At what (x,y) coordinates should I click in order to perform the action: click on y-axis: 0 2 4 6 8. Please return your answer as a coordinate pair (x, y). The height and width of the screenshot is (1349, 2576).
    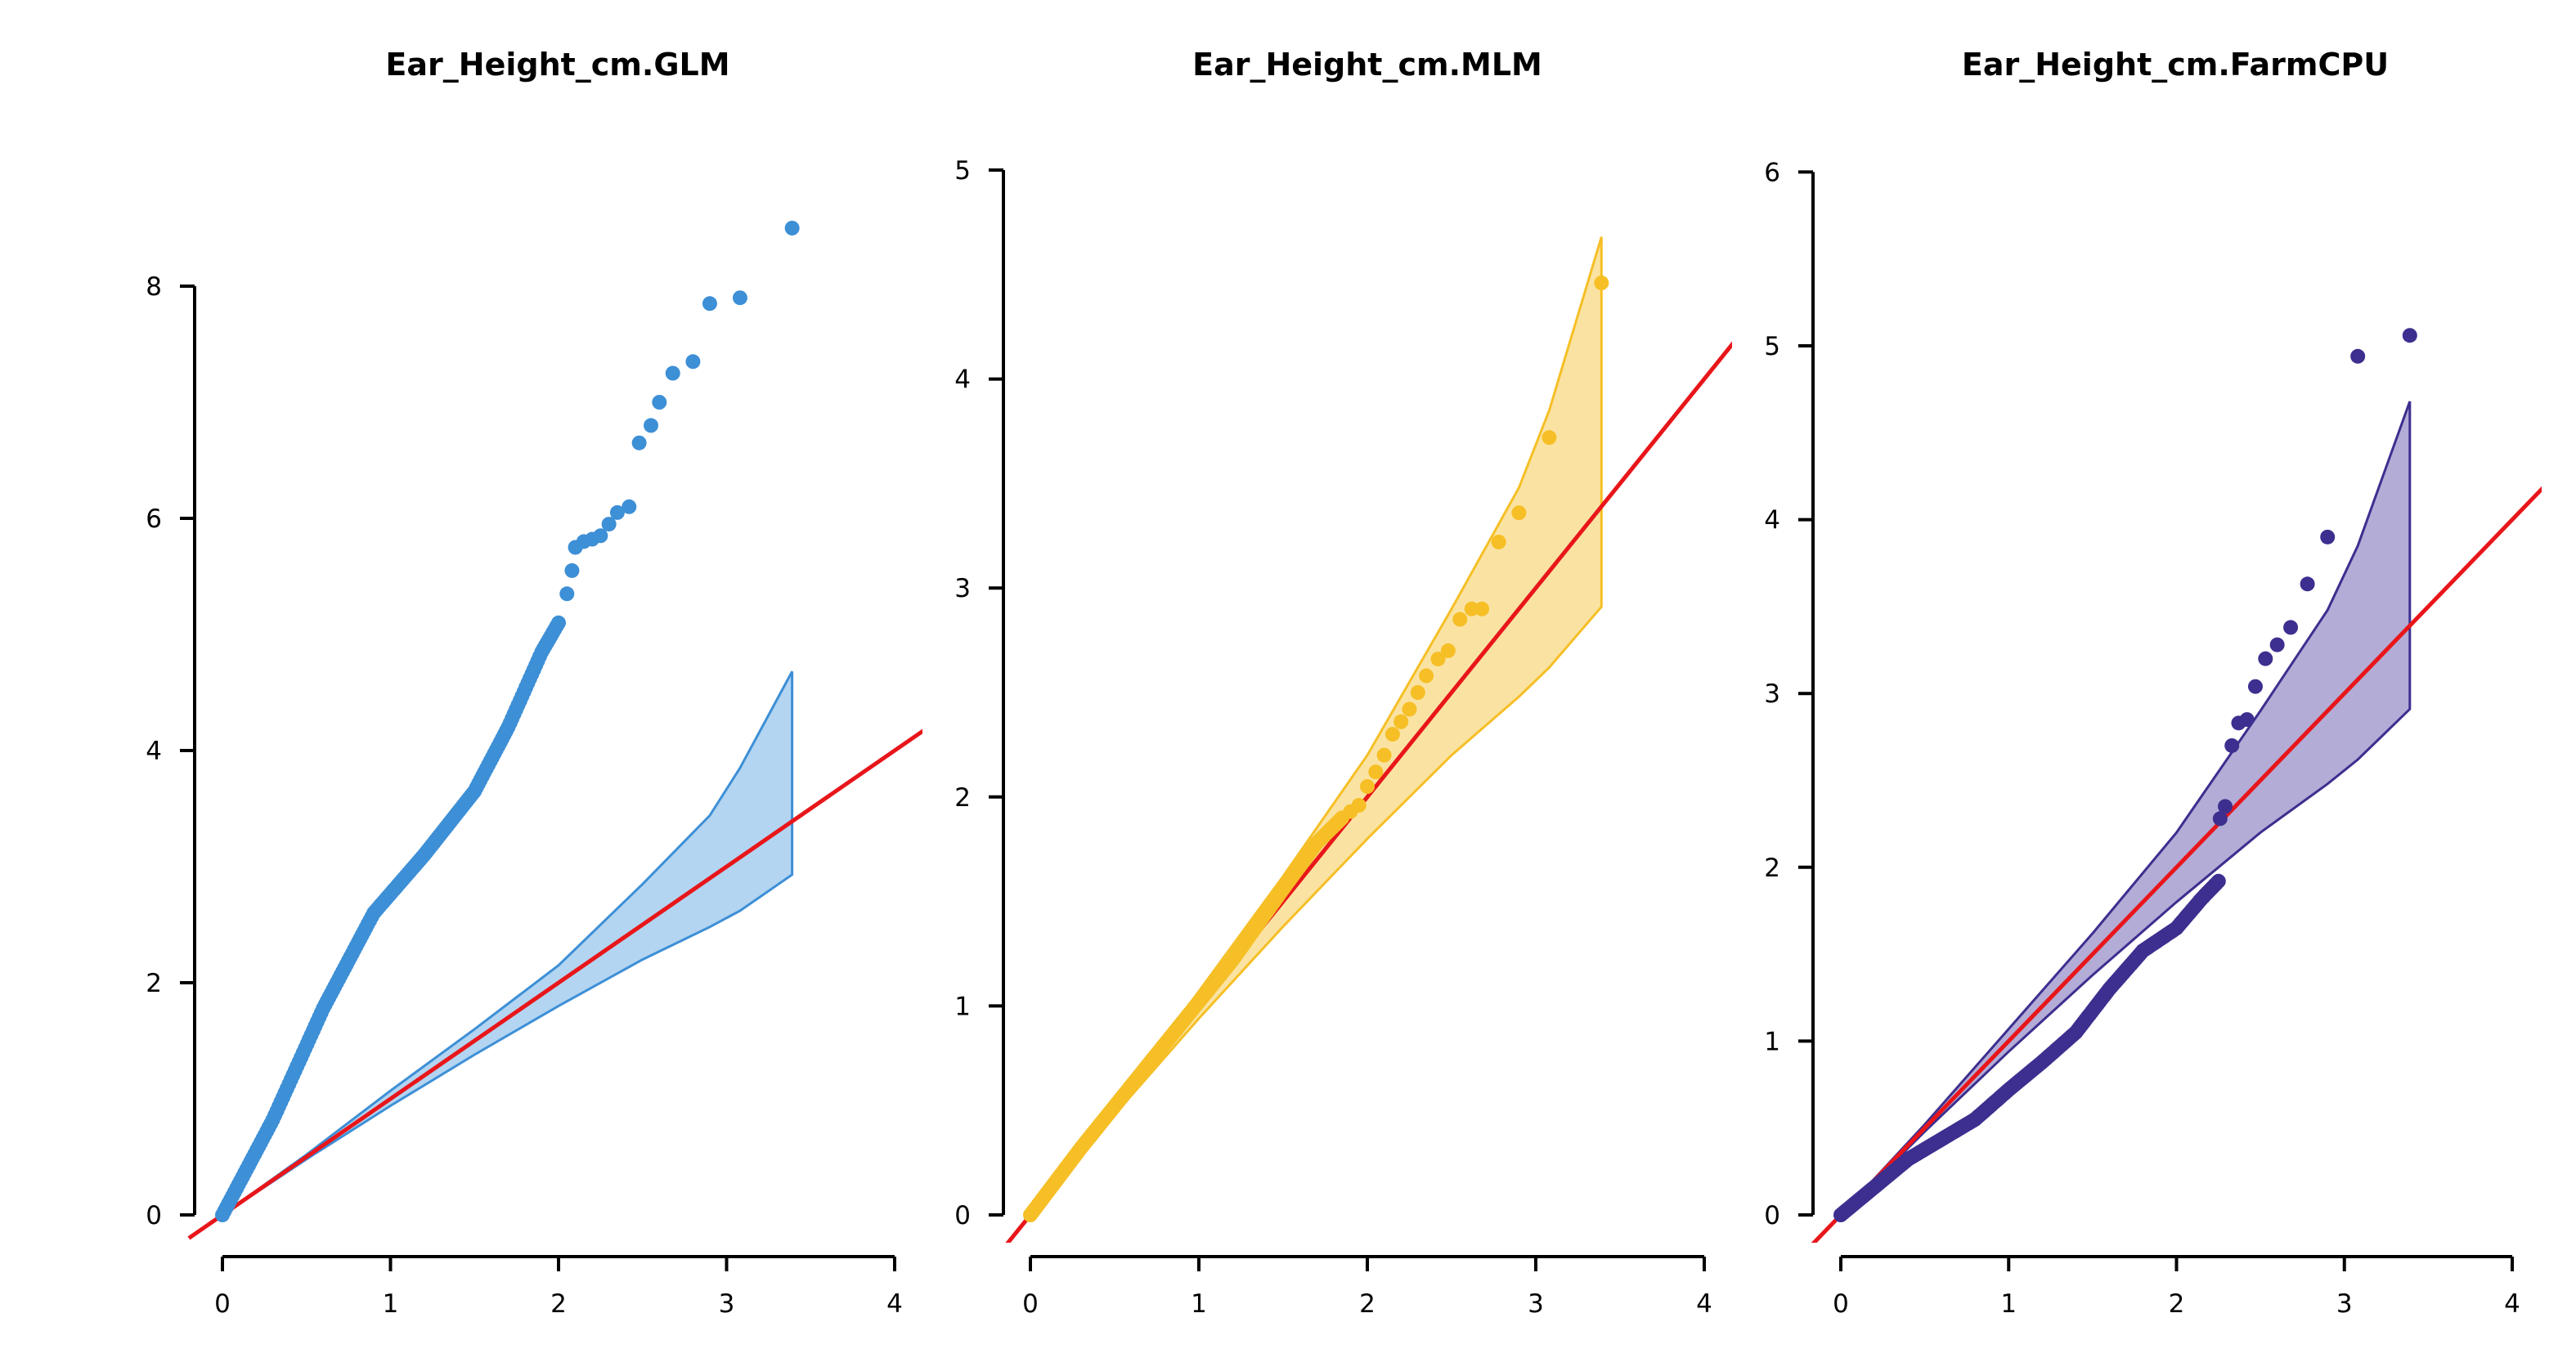
    Looking at the image, I should click on (171, 751).